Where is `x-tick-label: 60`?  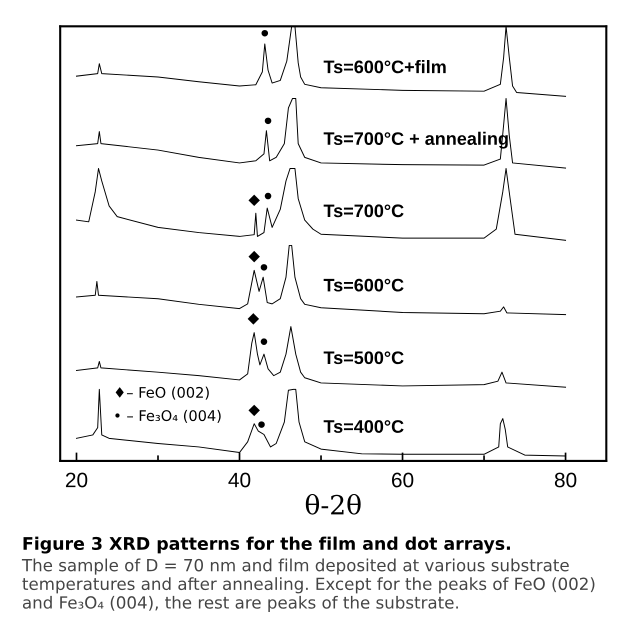 x-tick-label: 60 is located at coordinates (403, 480).